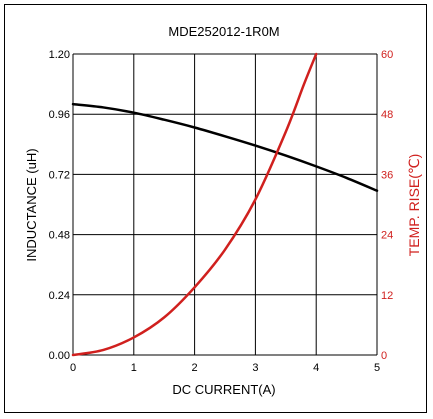 This screenshot has height=419, width=433. I want to click on x-tick-label: 2, so click(195, 368).